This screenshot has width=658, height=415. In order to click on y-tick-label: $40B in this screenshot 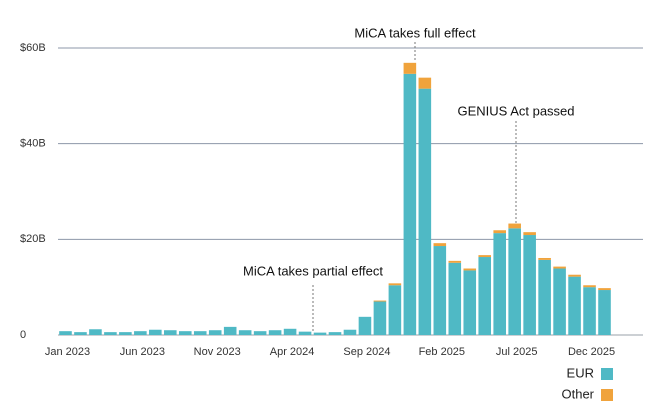, I will do `click(33, 144)`.